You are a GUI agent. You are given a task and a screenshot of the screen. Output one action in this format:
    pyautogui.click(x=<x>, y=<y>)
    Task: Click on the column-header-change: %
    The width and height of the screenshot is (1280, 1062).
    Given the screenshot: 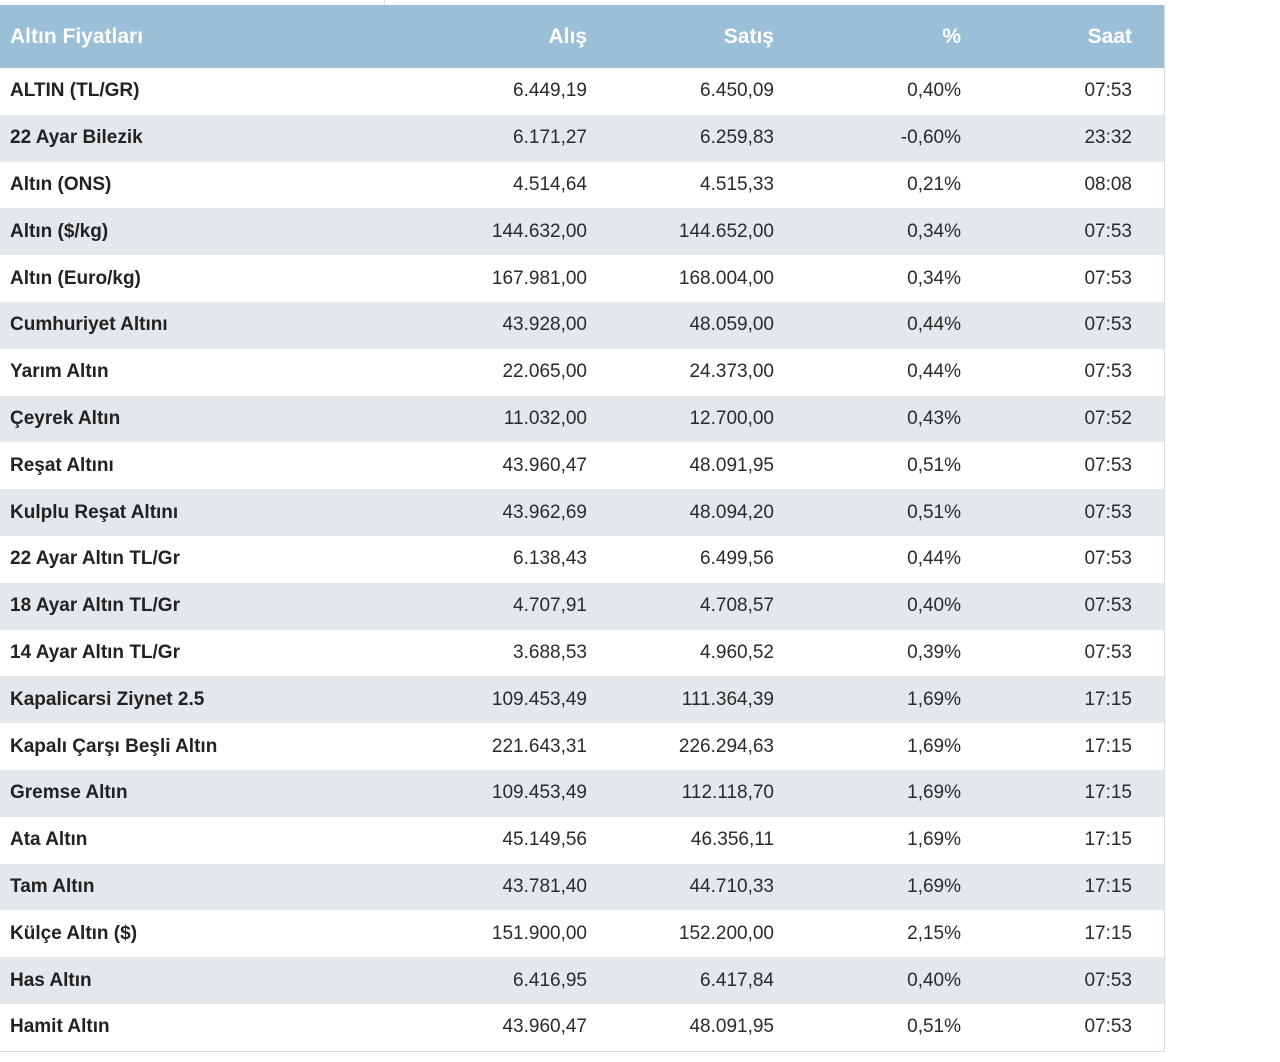 What is the action you would take?
    pyautogui.click(x=951, y=36)
    